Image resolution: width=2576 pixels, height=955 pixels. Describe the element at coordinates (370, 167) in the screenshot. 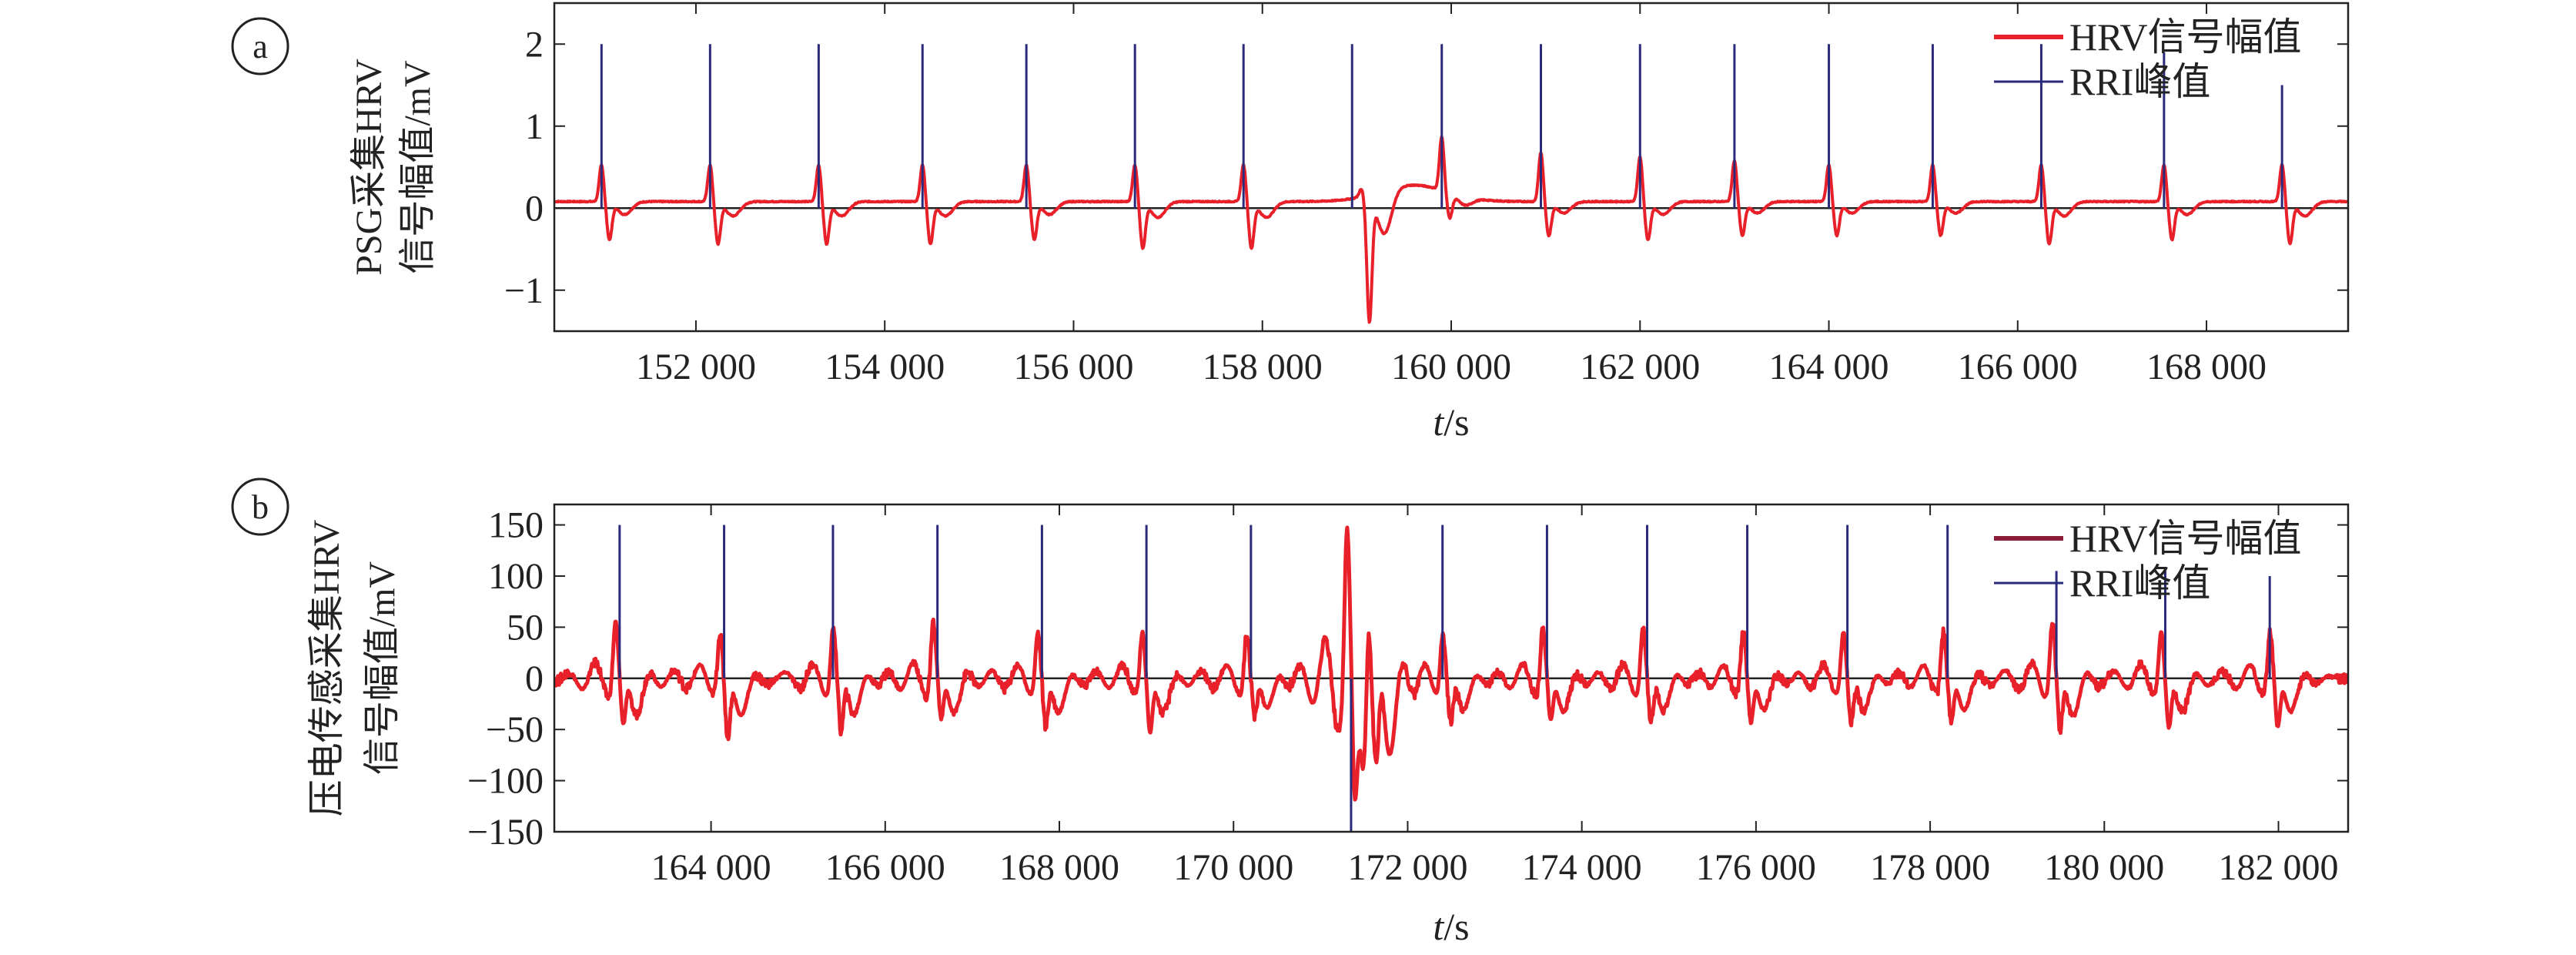

I see `y-axis-label-line: PSG采集HRV` at that location.